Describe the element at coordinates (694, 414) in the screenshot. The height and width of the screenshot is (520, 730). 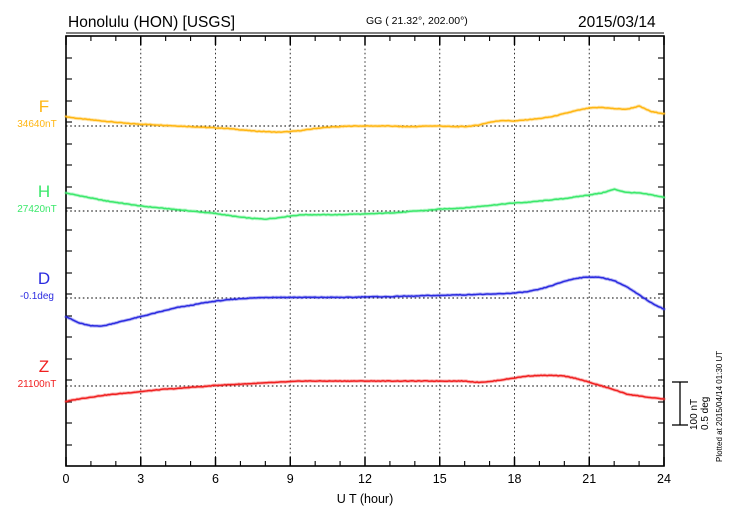
I see `scale-label-nt: 100 nT` at that location.